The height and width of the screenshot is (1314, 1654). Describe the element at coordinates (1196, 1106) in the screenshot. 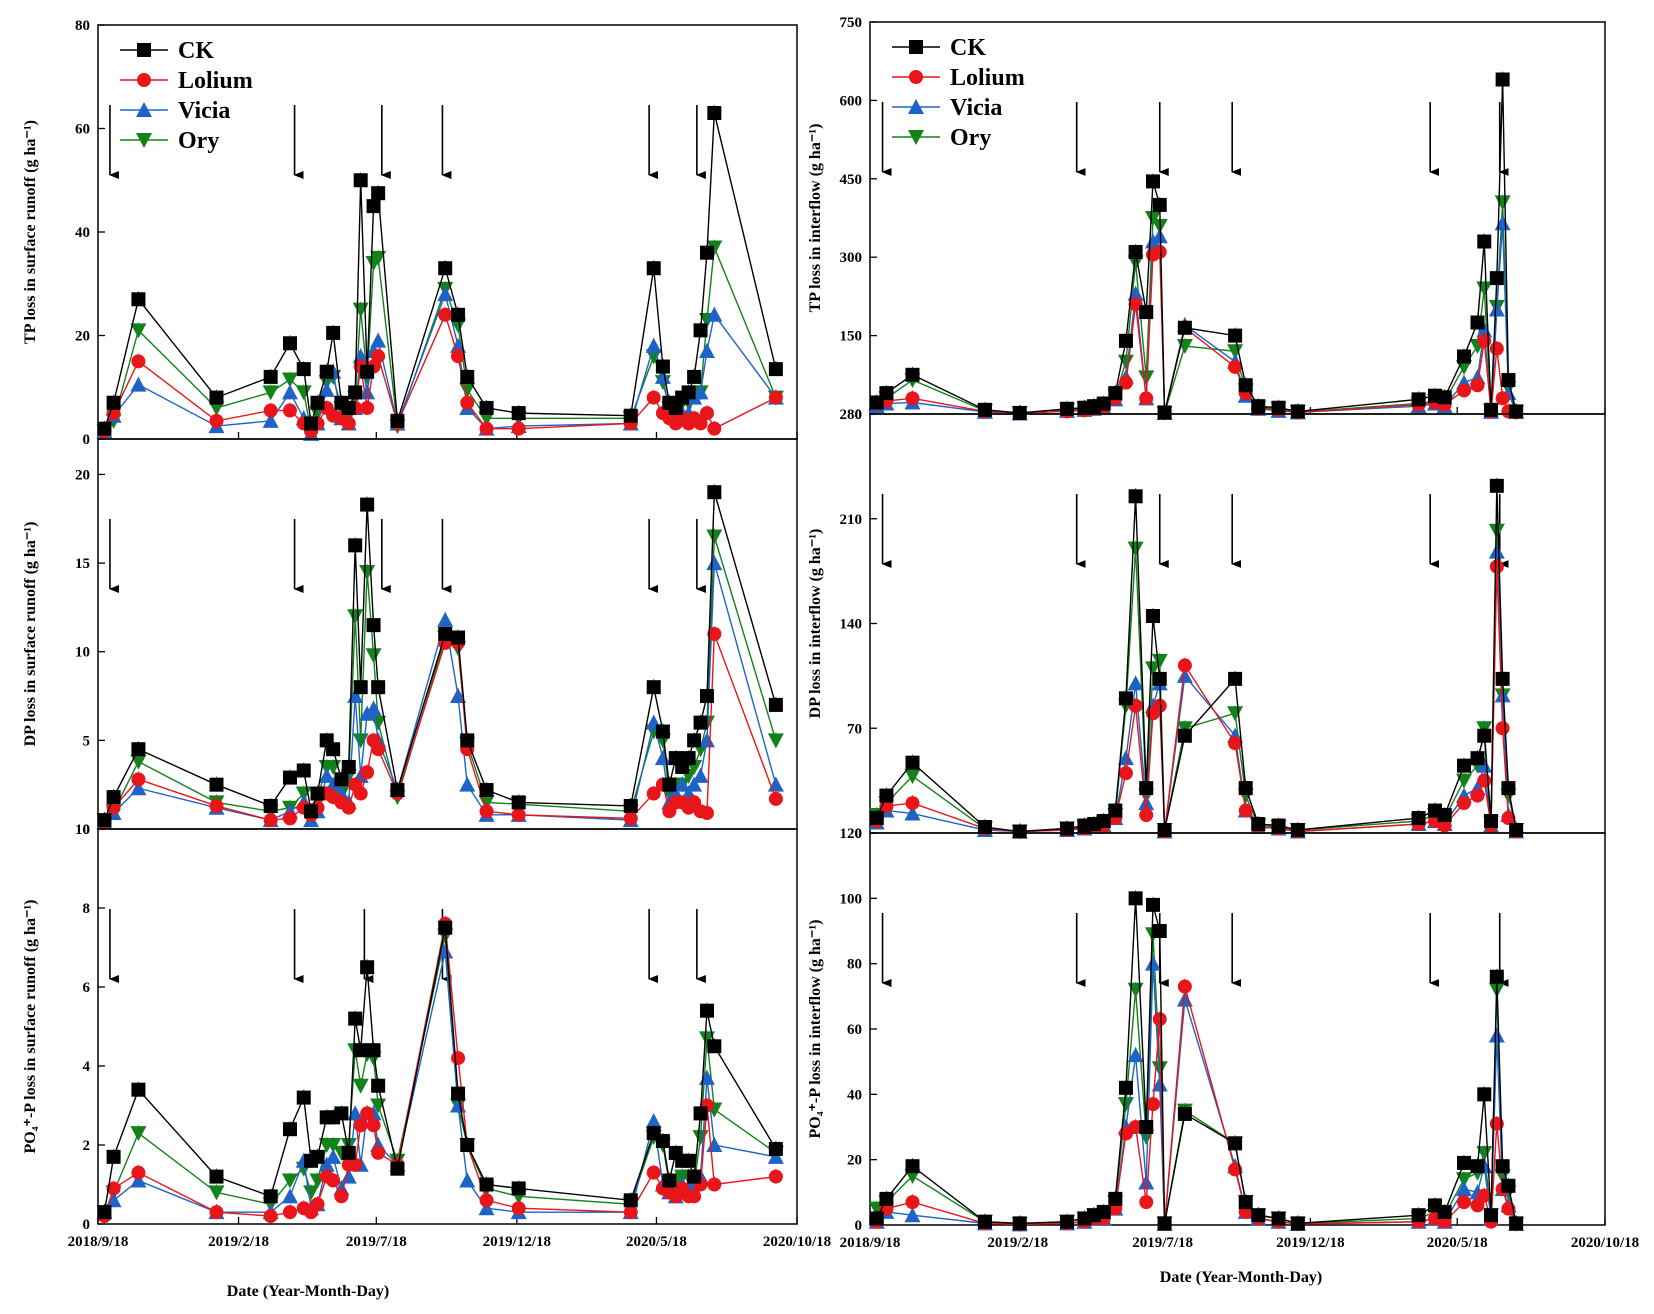

I see `series-line` at that location.